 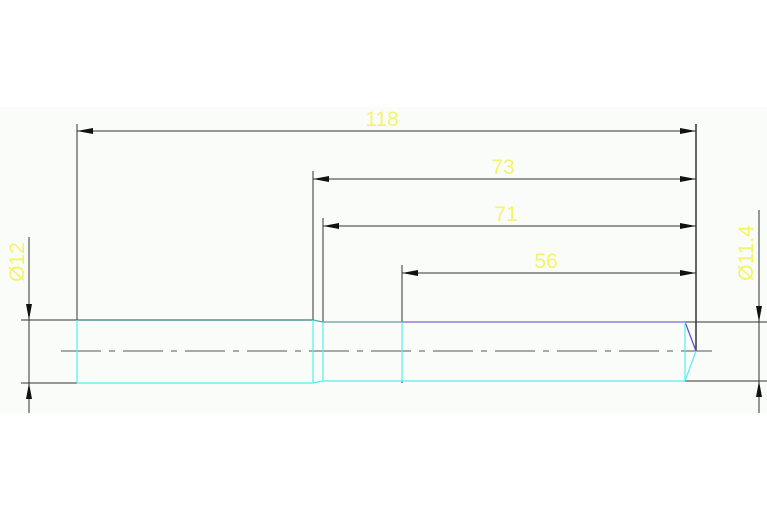 What do you see at coordinates (381, 119) in the screenshot?
I see `dim-text-118: 118` at bounding box center [381, 119].